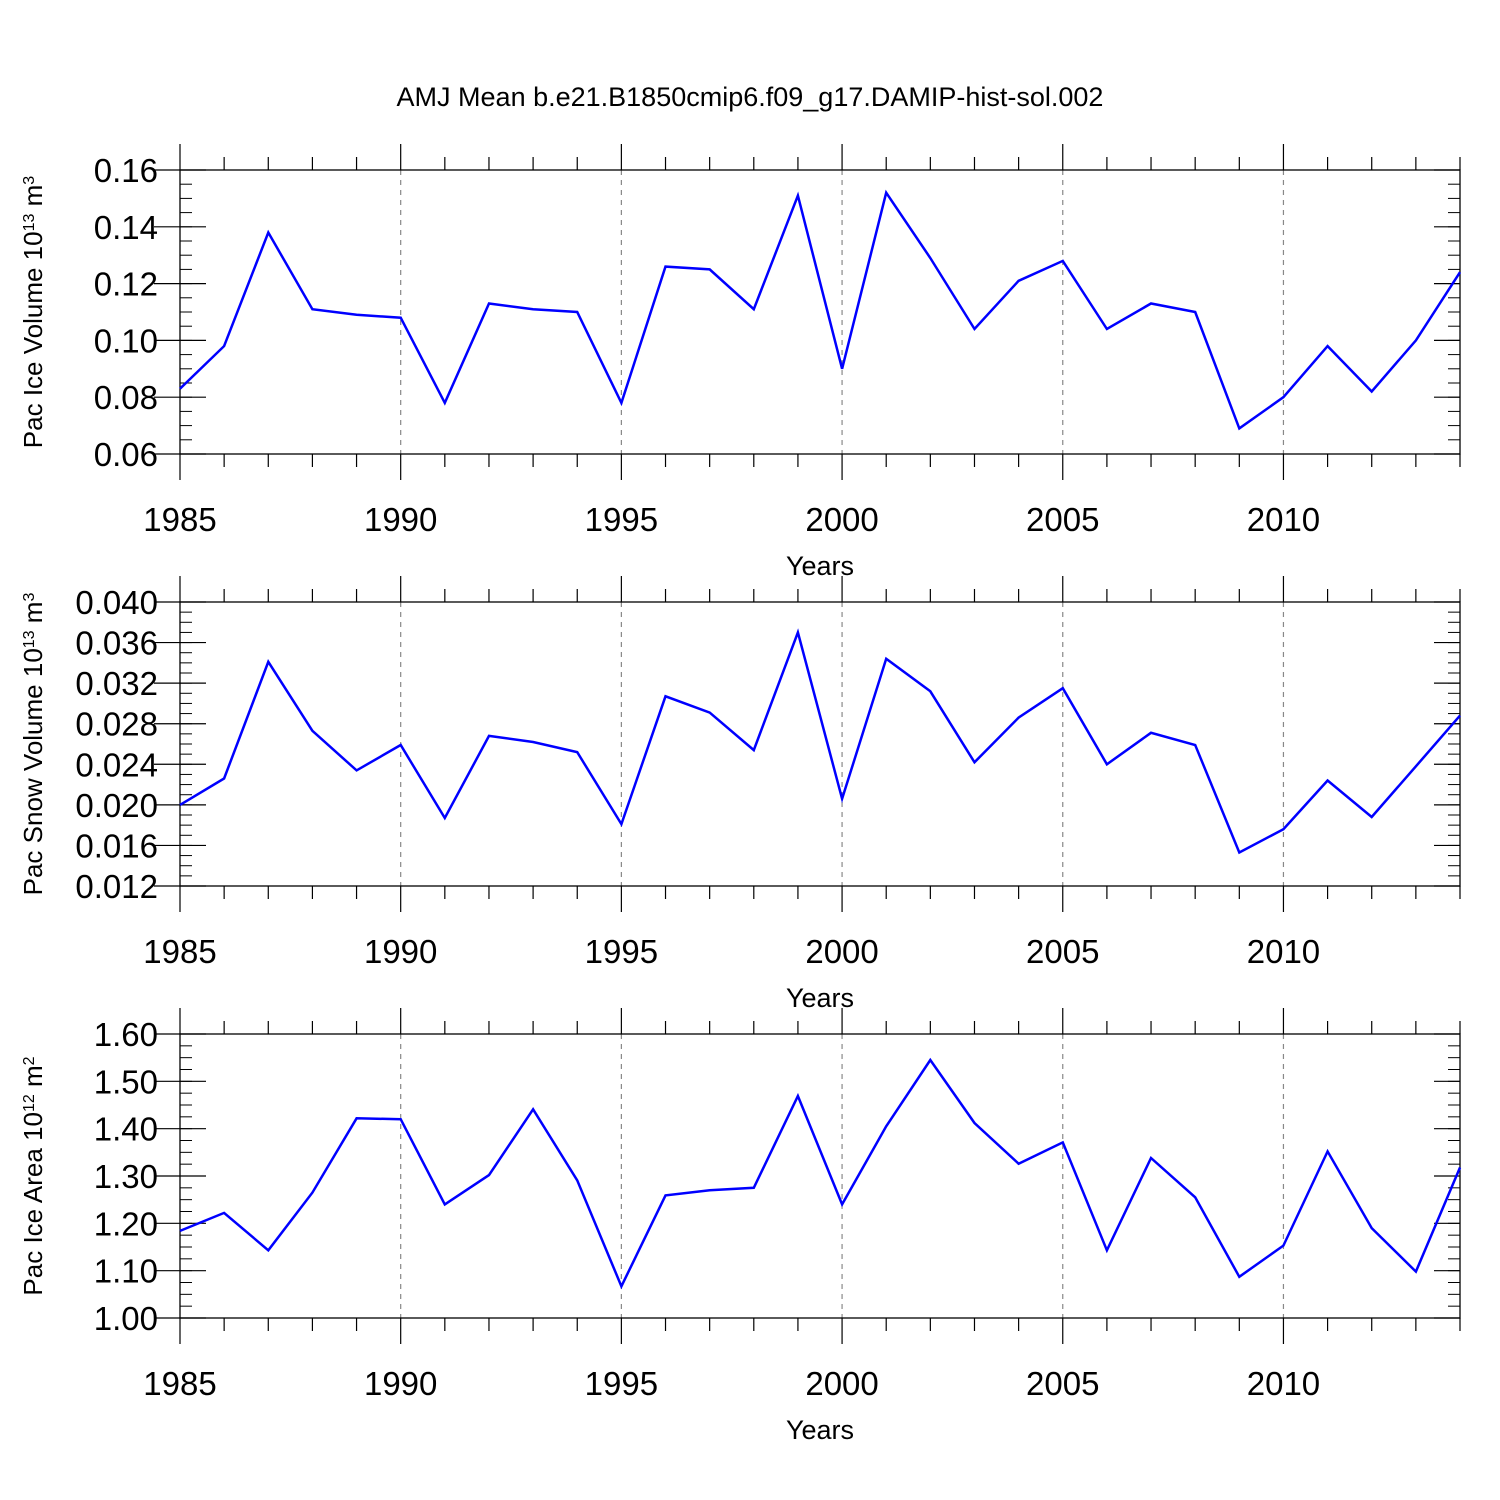 Image resolution: width=1500 pixels, height=1500 pixels. I want to click on y-tick-label: 0.12, so click(126, 284).